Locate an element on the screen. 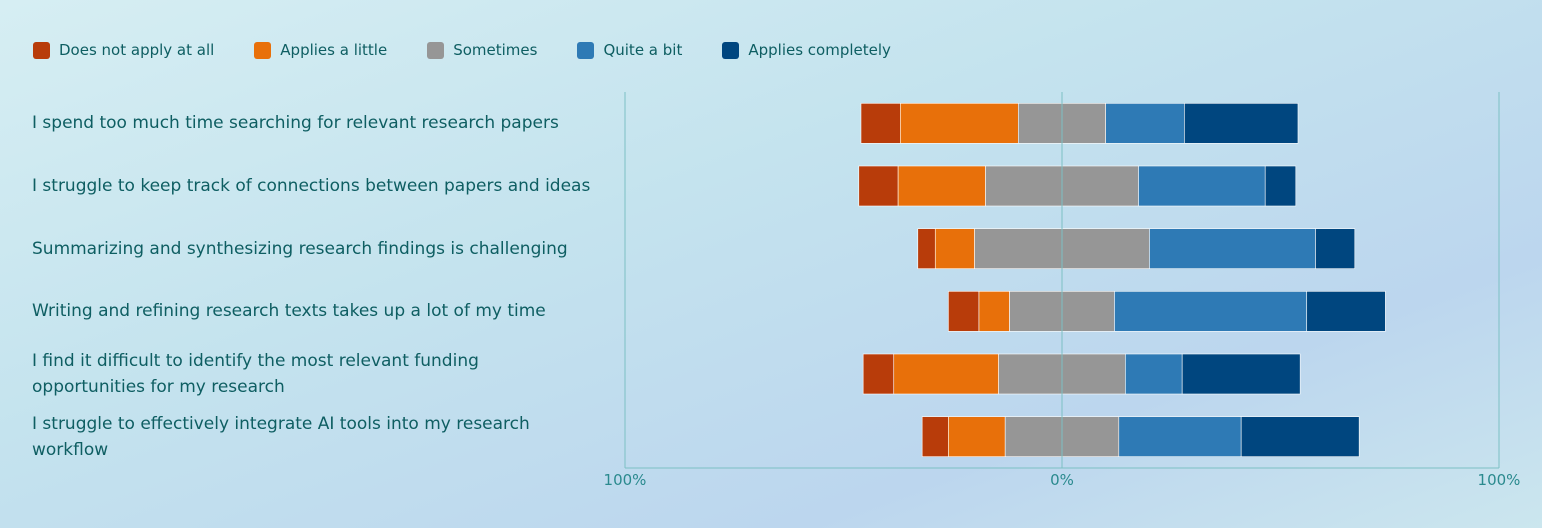  legend-item: Sometimes is located at coordinates (482, 50).